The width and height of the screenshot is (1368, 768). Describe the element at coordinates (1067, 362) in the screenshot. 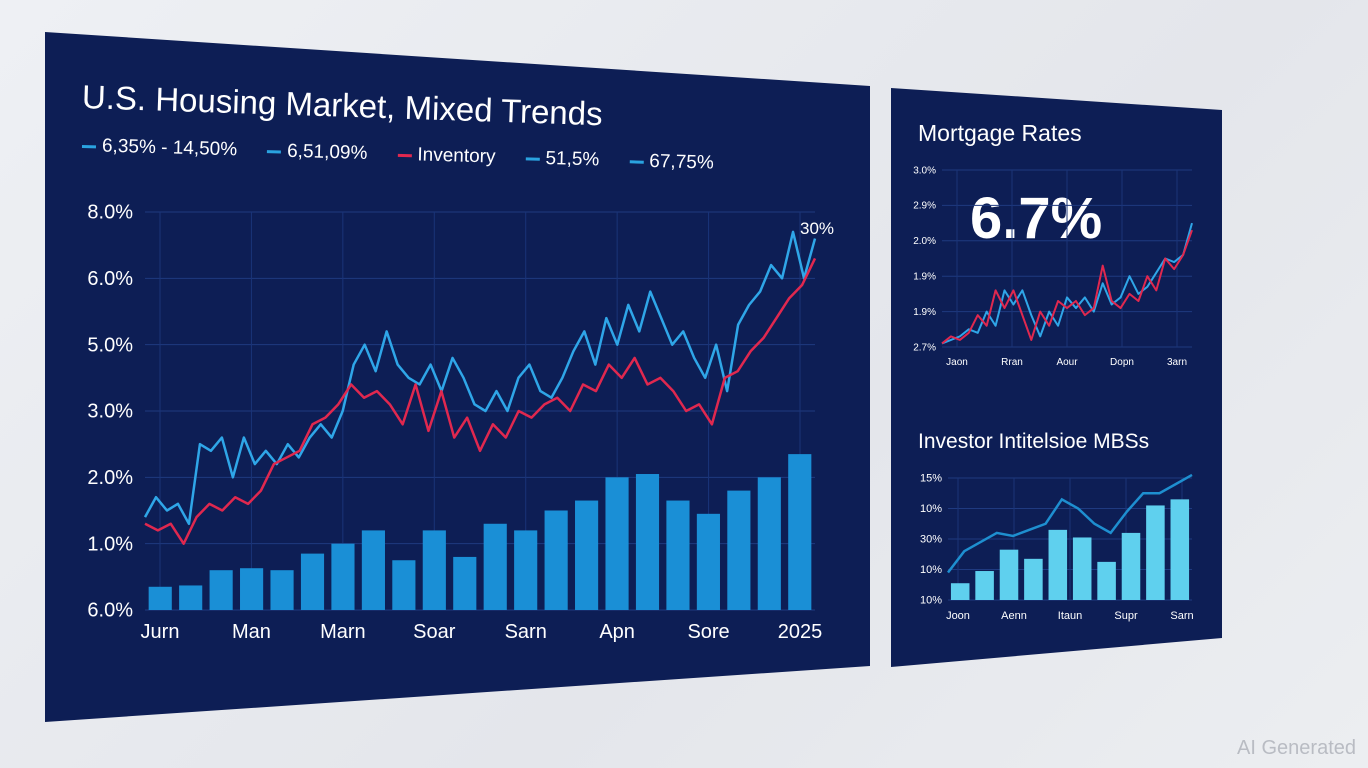

I see `x-tick-label: Aour` at that location.